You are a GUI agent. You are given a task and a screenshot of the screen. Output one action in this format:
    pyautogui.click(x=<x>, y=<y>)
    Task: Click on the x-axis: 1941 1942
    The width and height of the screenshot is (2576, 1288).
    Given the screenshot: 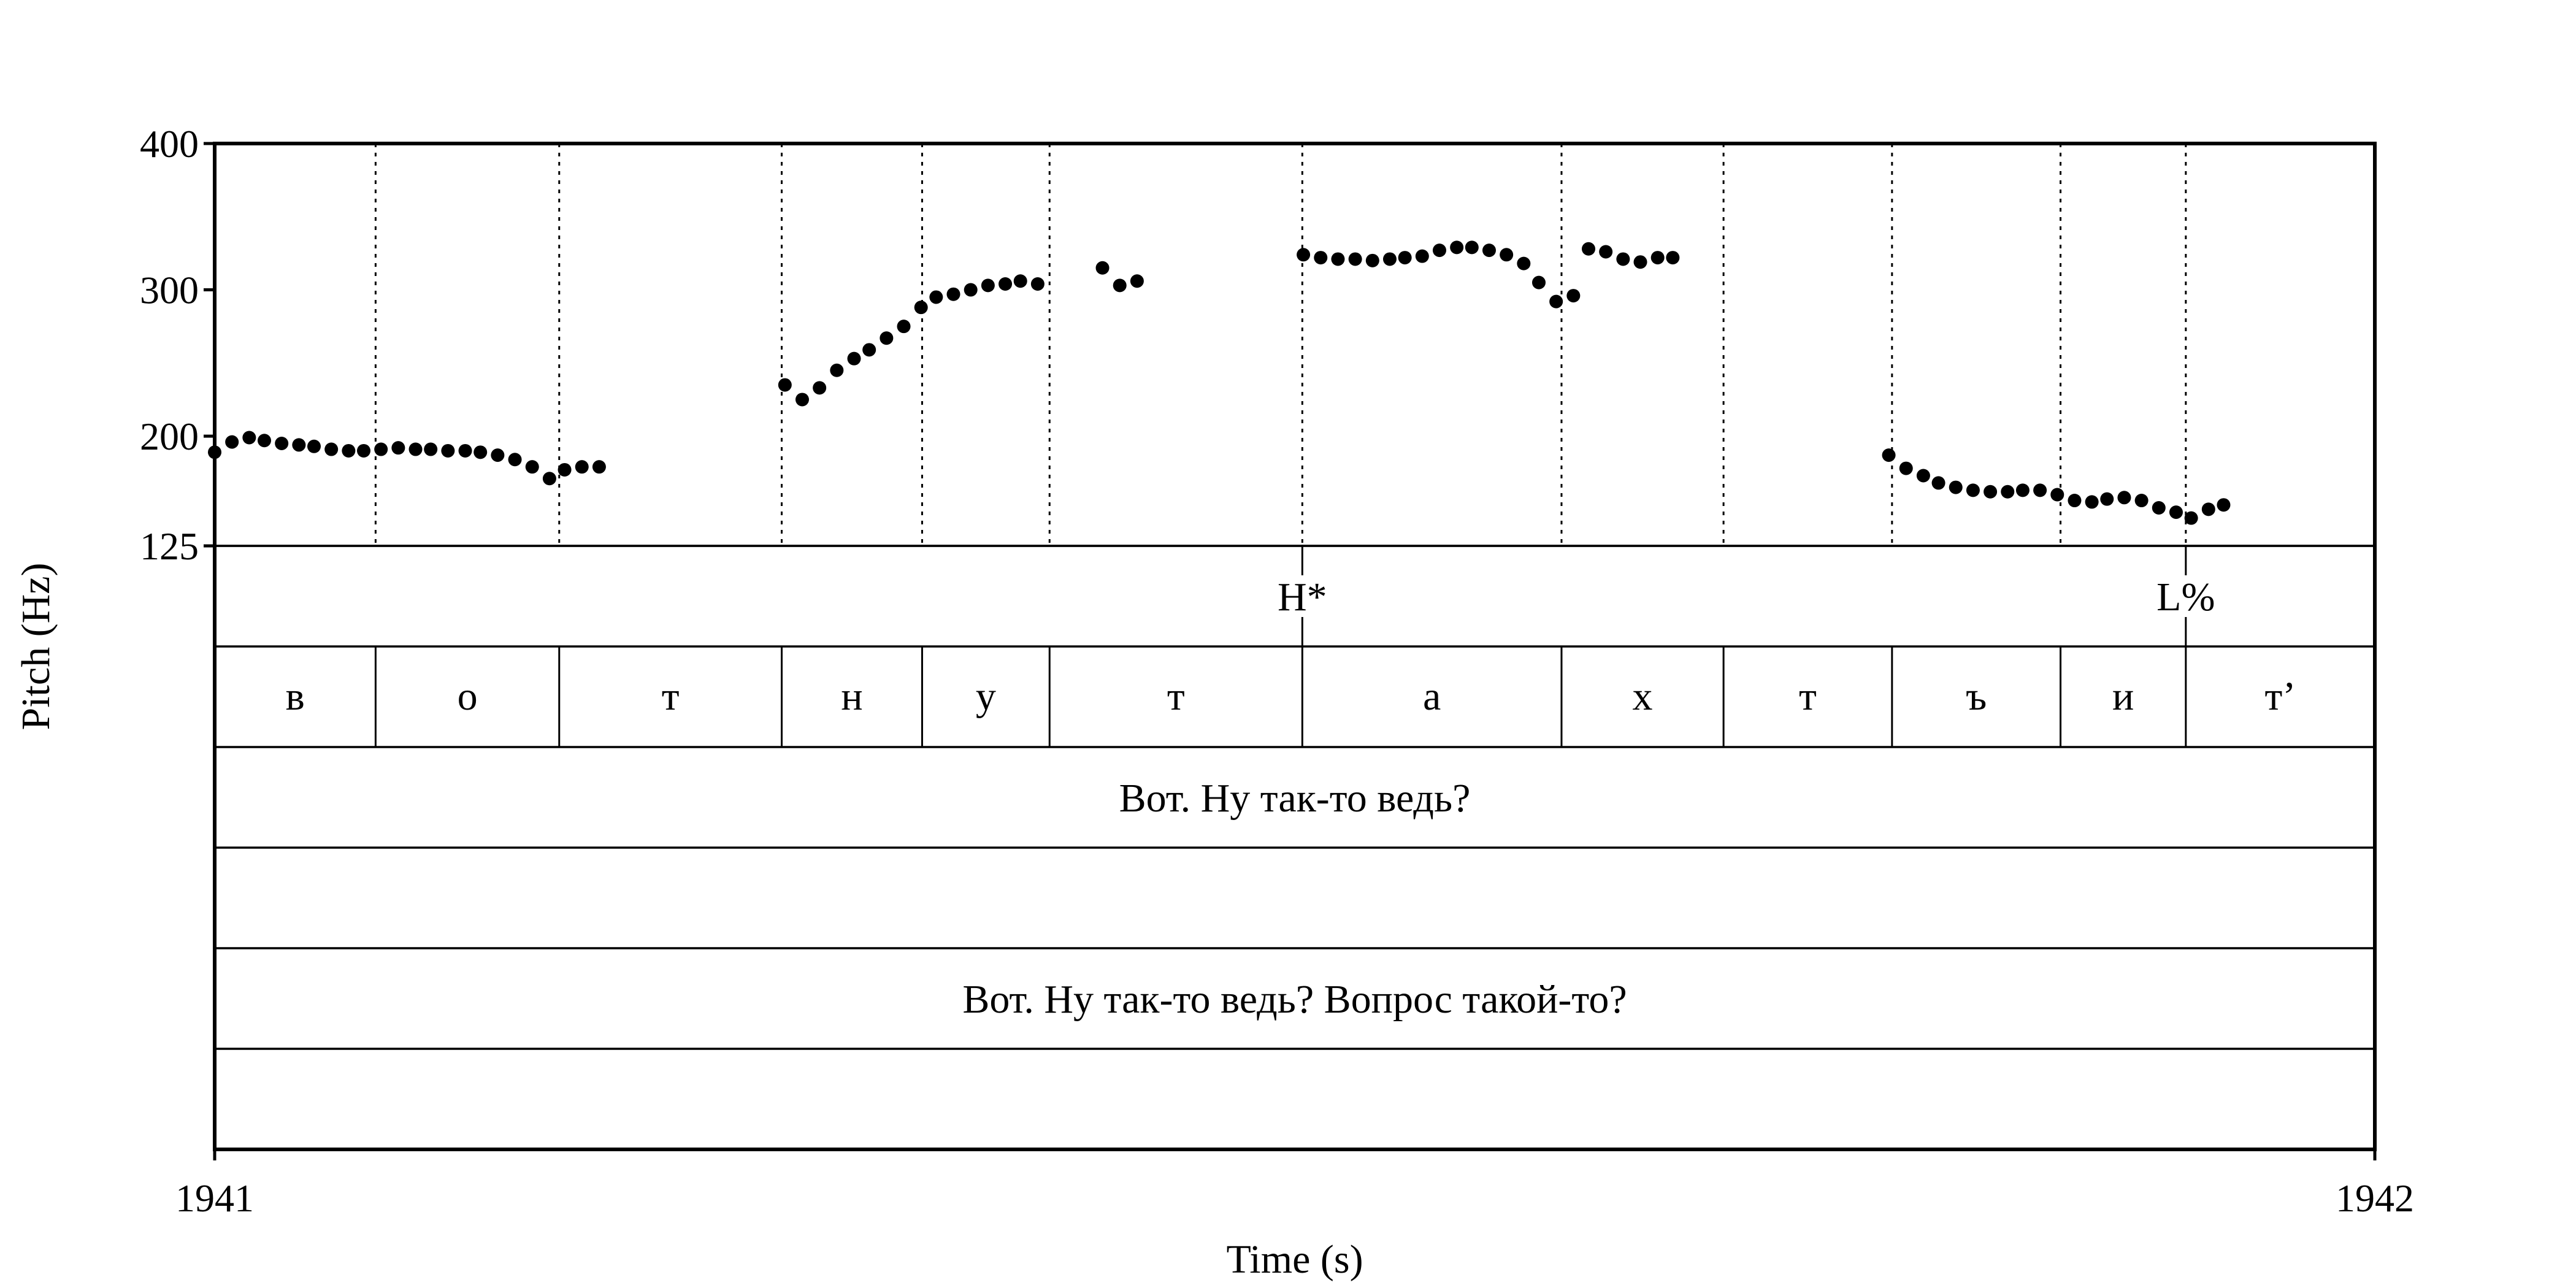 What is the action you would take?
    pyautogui.click(x=1294, y=1184)
    